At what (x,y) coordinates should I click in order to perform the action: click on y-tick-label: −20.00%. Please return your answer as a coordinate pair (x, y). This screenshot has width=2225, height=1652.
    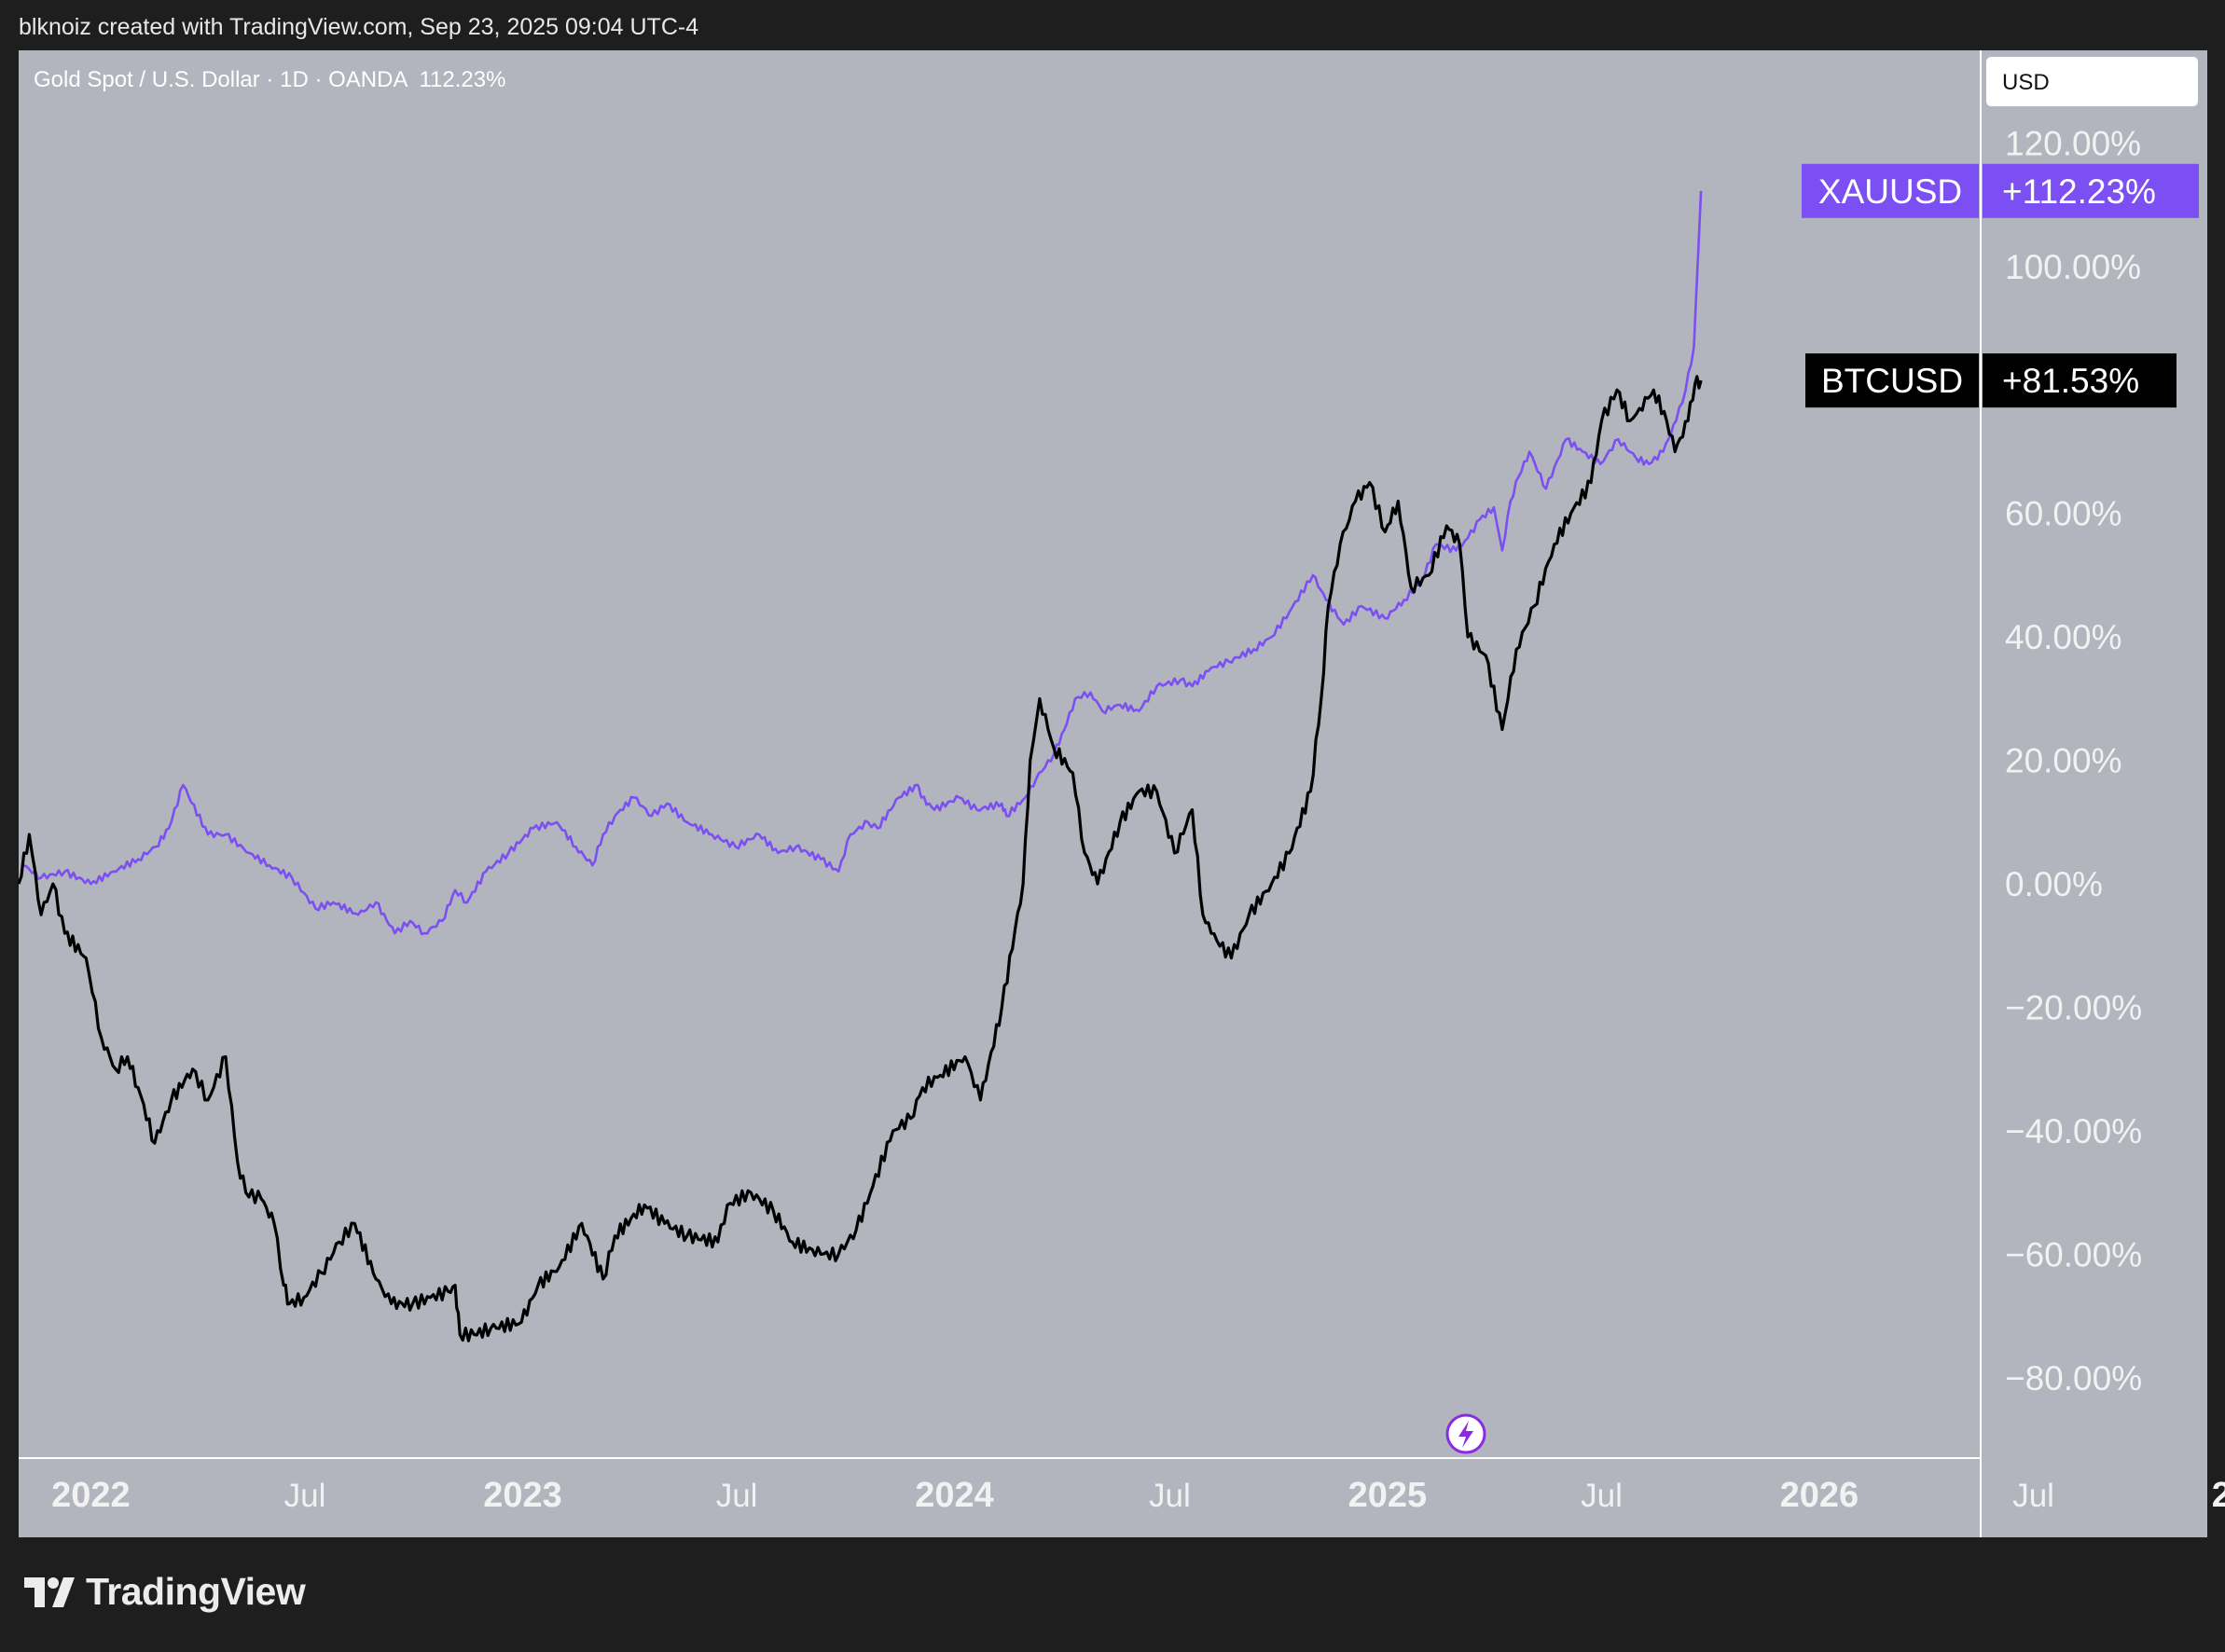
    Looking at the image, I should click on (2073, 1008).